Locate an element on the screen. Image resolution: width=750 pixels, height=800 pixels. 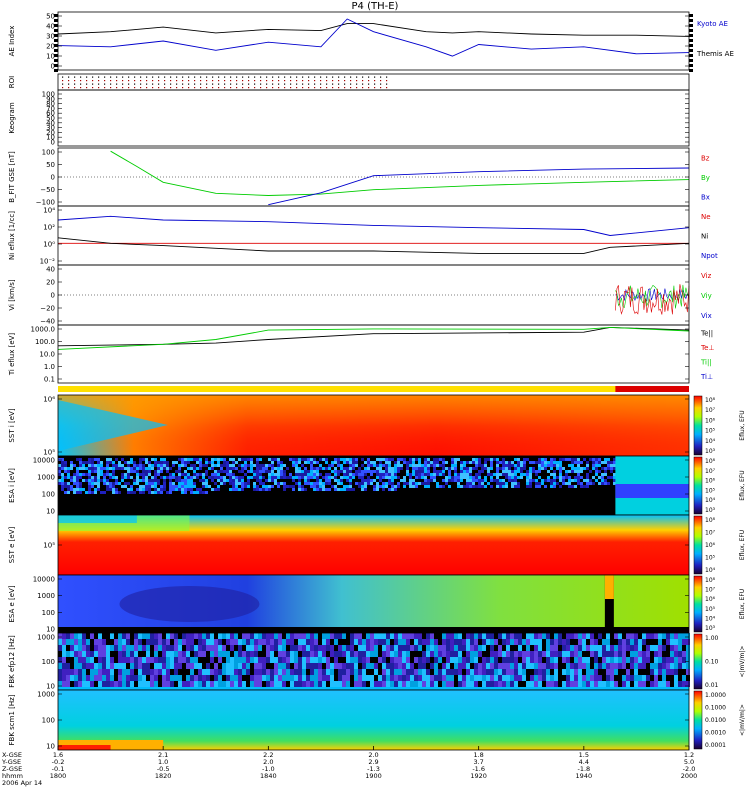
ytick-ae: 50 is located at coordinates (50, 17).